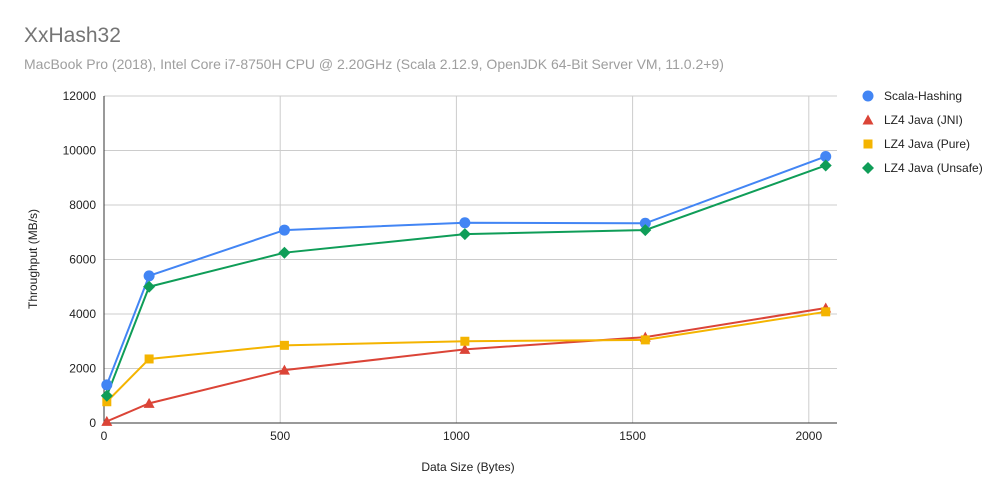 This screenshot has height=500, width=1008. I want to click on y-tick-label: 10000, so click(80, 151).